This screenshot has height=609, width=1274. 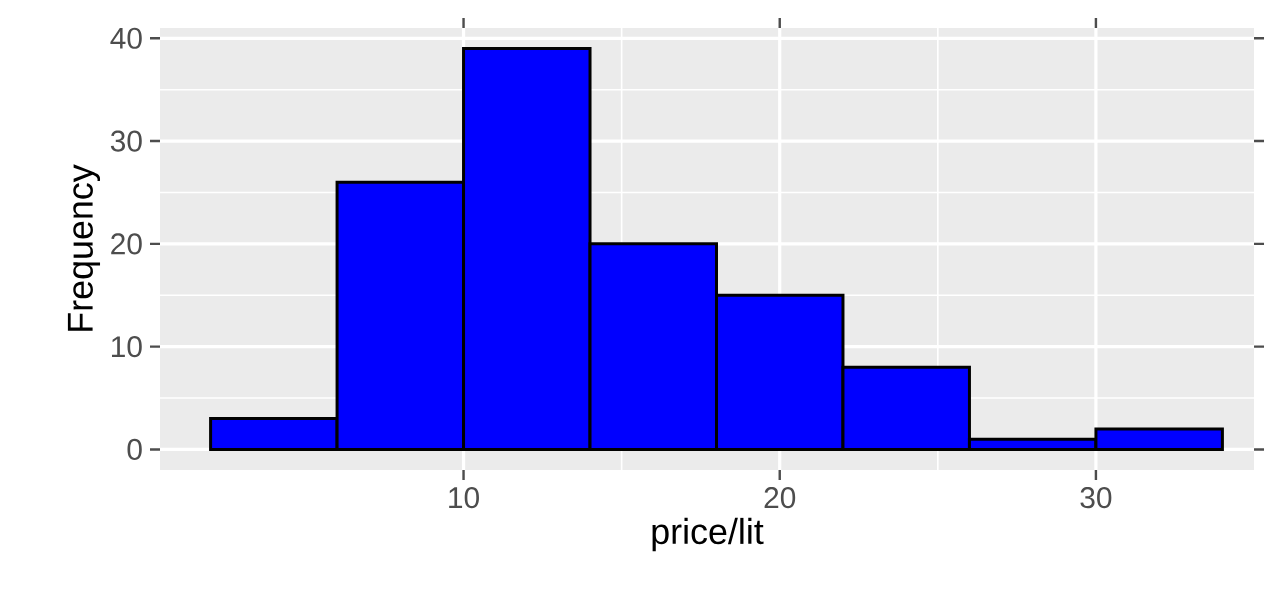 What do you see at coordinates (126, 141) in the screenshot?
I see `y-tick-label: 30` at bounding box center [126, 141].